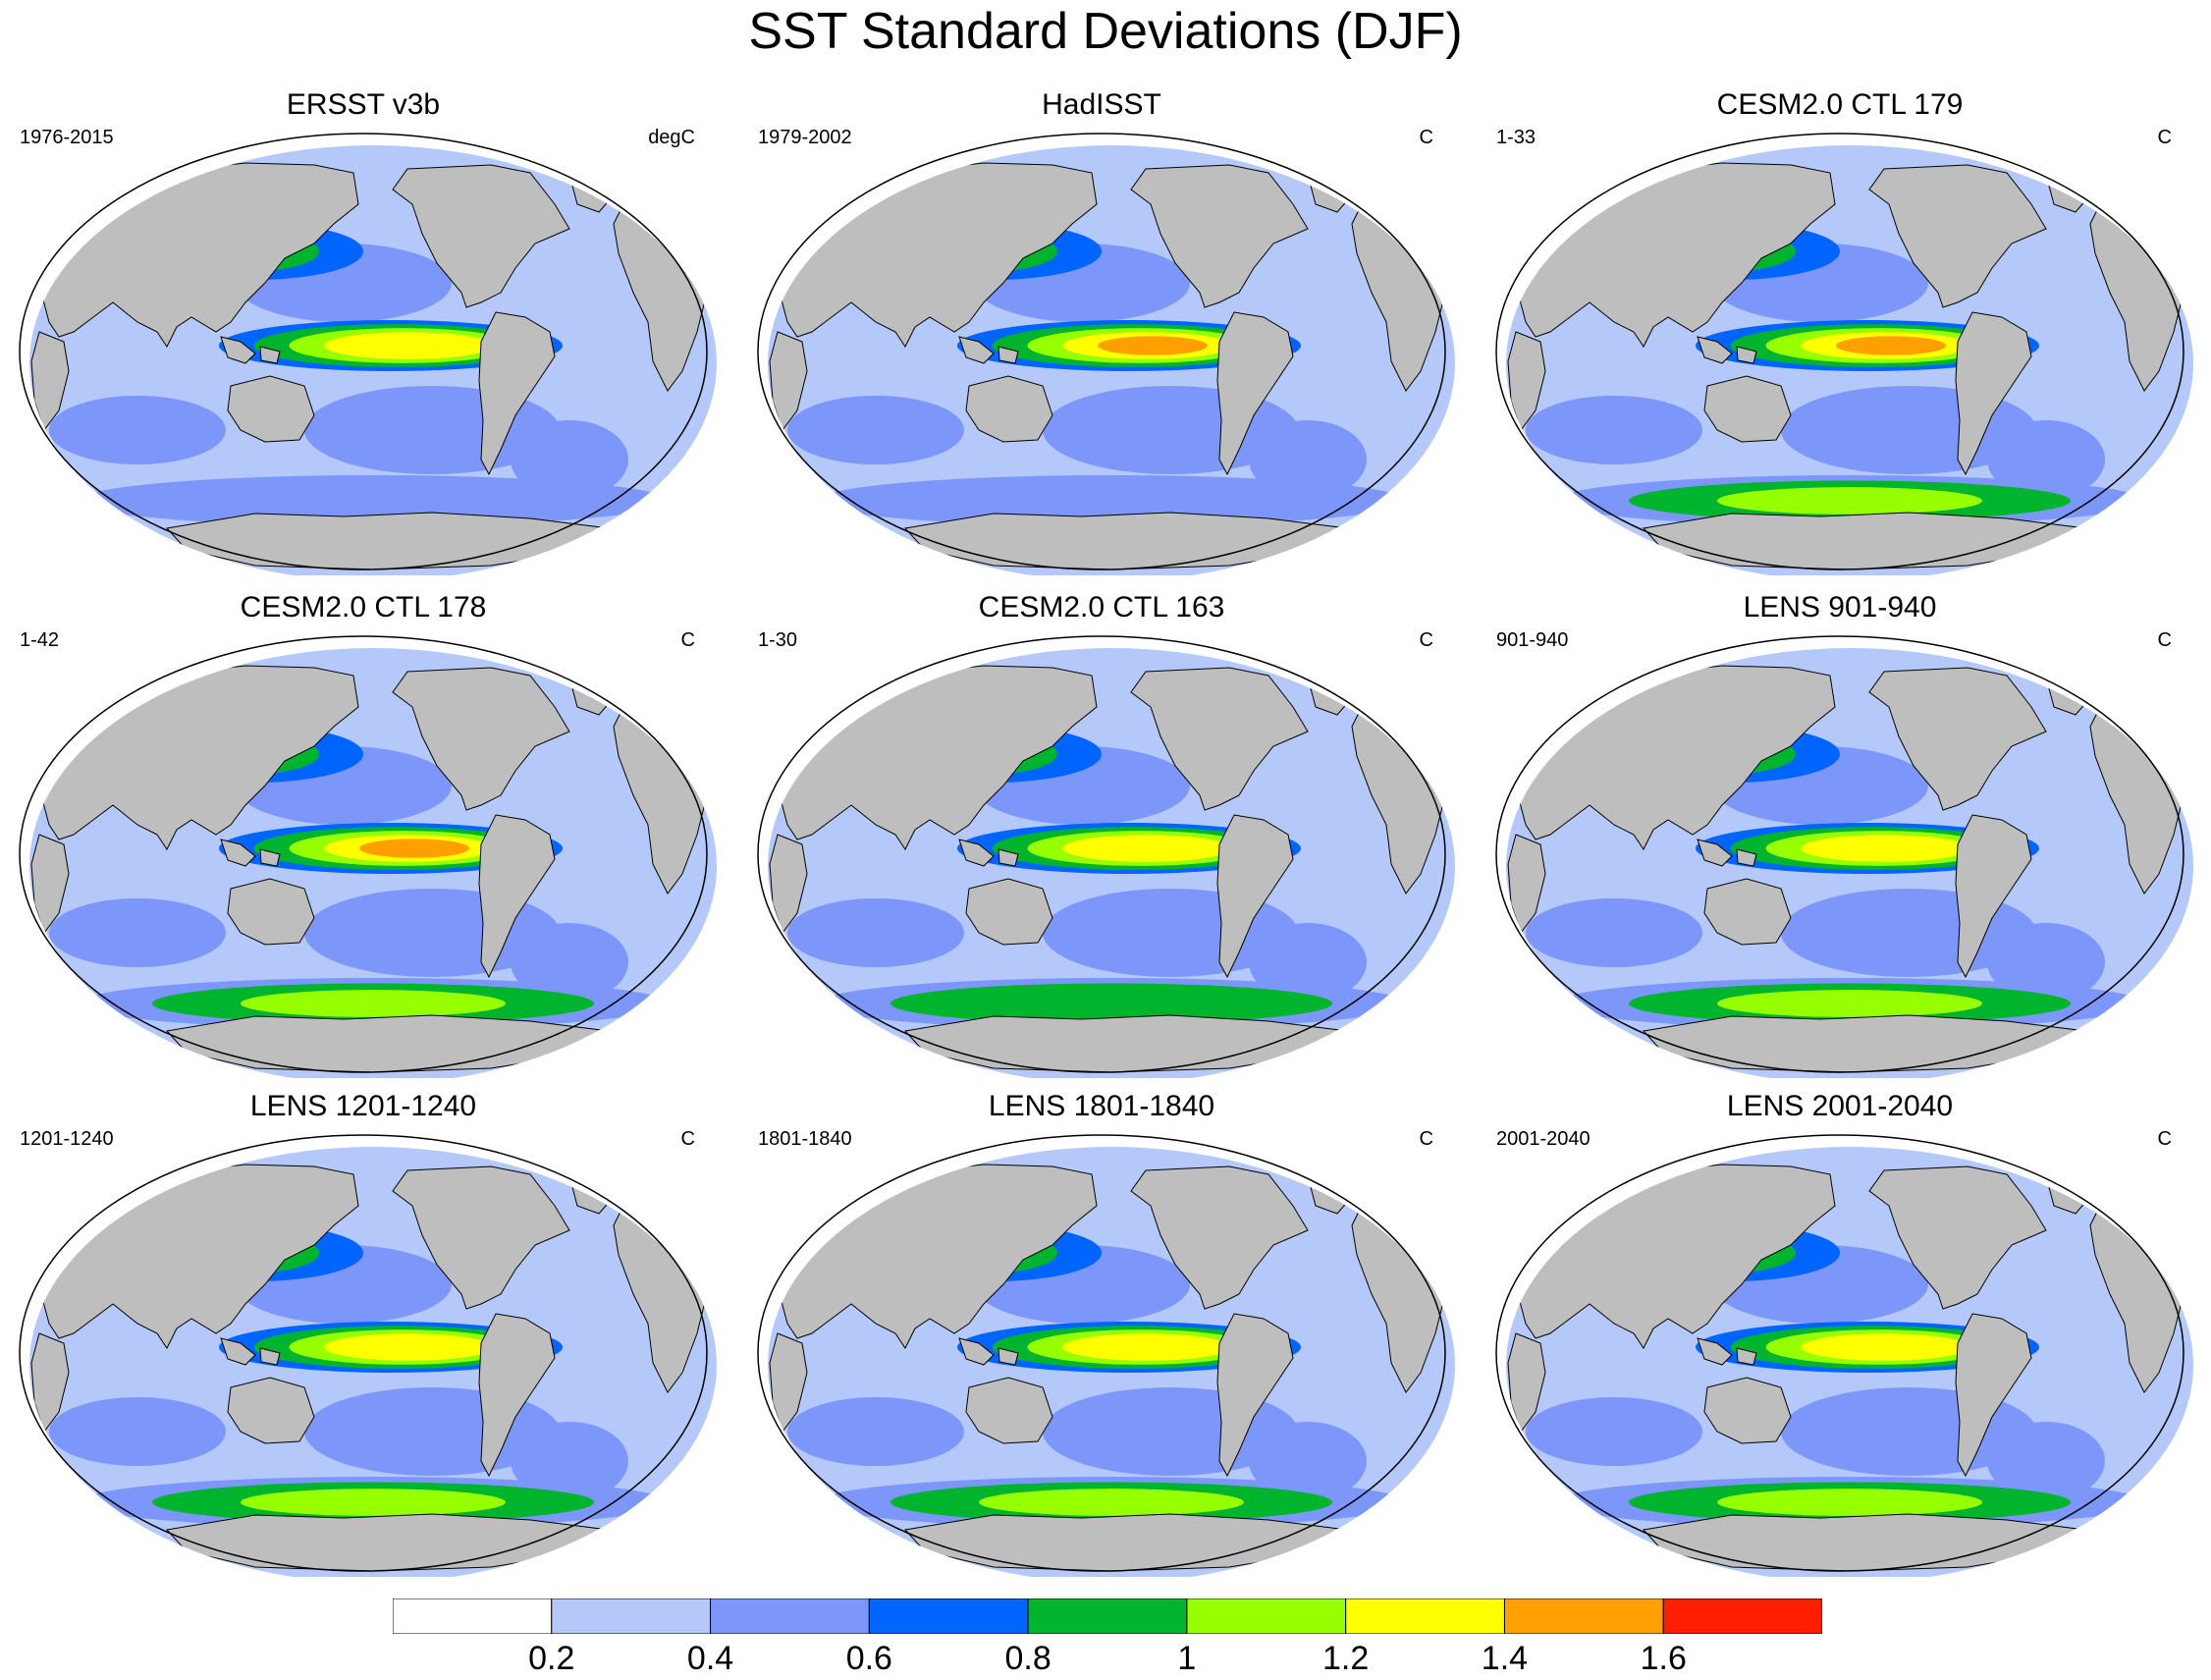 This screenshot has height=1680, width=2211. I want to click on panel-title: CESM2.0 CTL 179, so click(1840, 104).